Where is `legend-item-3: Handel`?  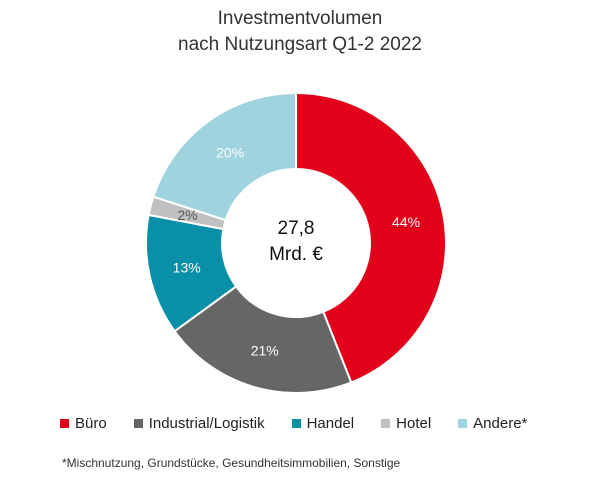
legend-item-3: Handel is located at coordinates (323, 423).